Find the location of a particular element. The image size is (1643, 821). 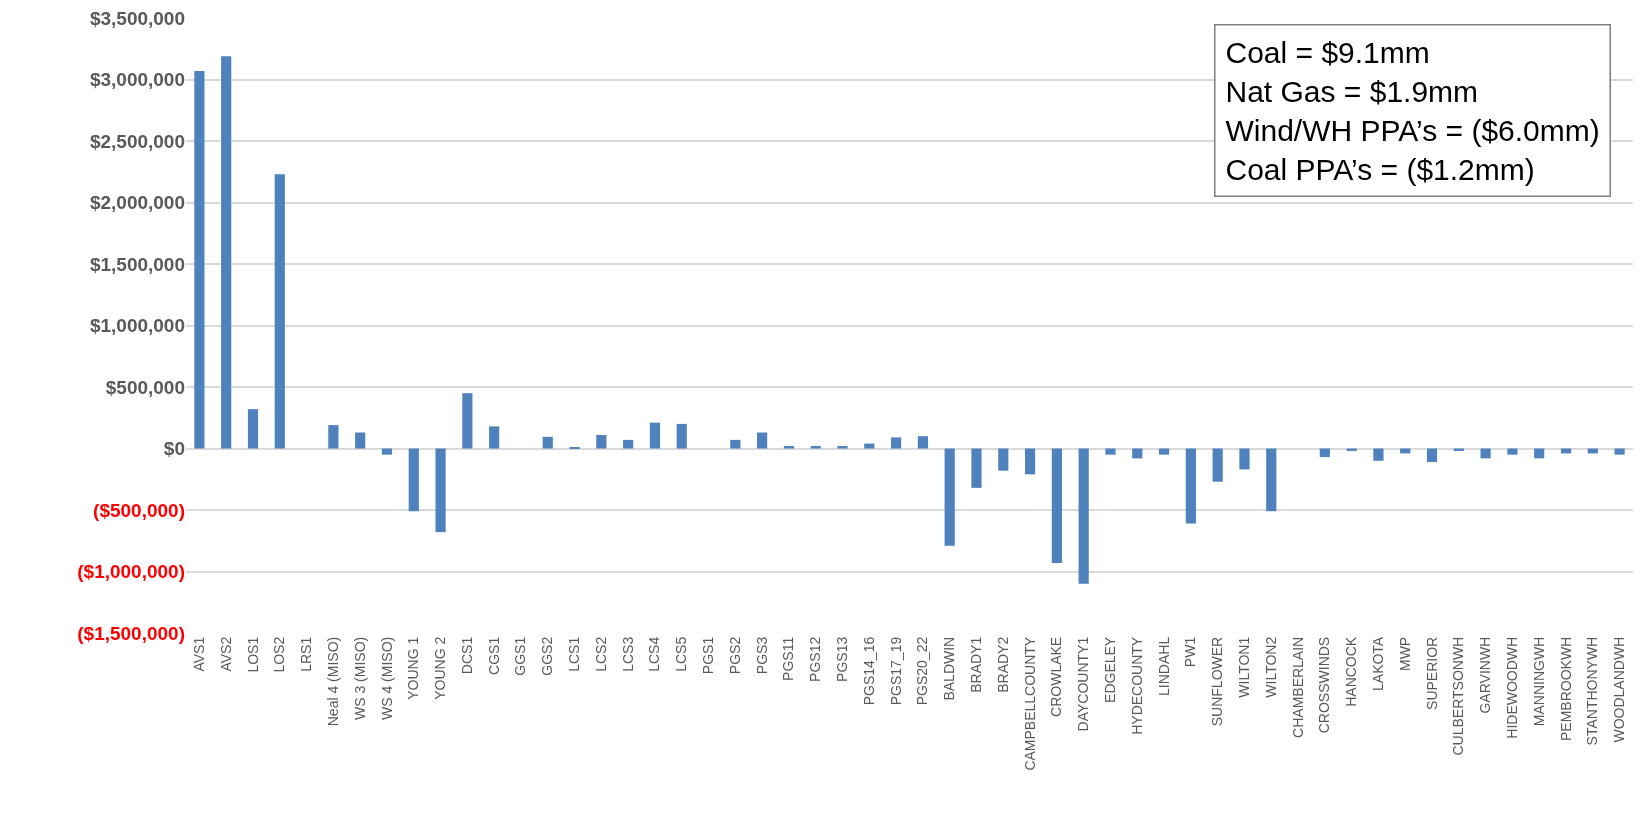

annotation: Wind/WH PPA’s = ($6.0mm) is located at coordinates (1412, 130).